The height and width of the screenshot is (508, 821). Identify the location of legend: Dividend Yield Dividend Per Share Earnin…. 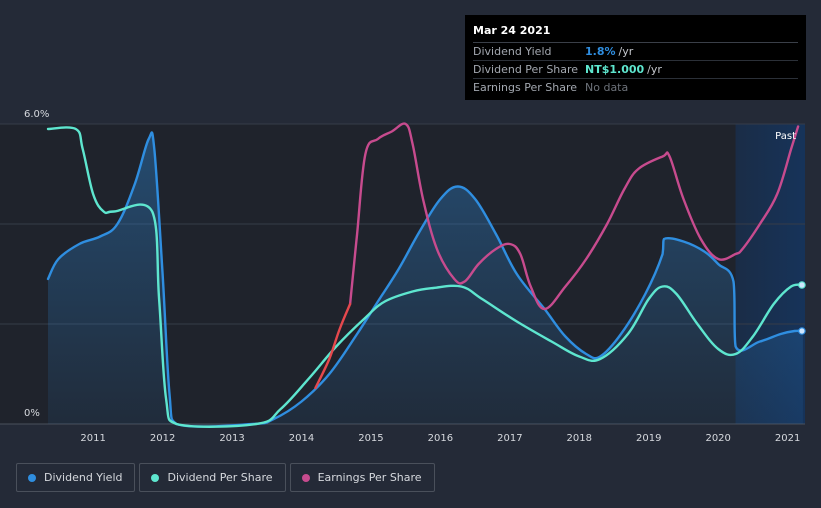
(227, 477).